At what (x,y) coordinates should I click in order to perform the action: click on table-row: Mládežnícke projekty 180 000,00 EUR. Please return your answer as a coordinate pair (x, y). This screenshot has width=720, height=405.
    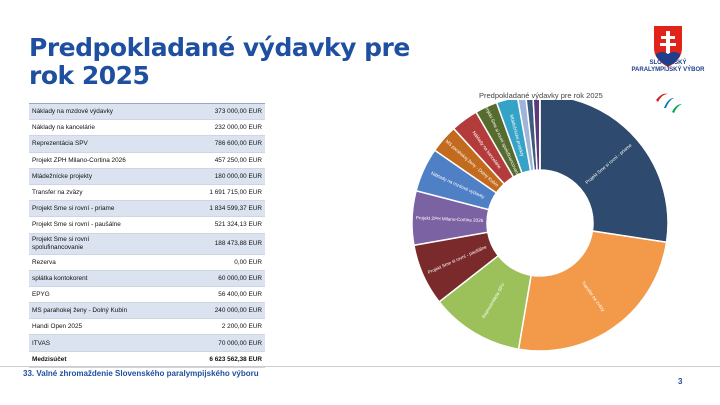
    Looking at the image, I should click on (147, 176).